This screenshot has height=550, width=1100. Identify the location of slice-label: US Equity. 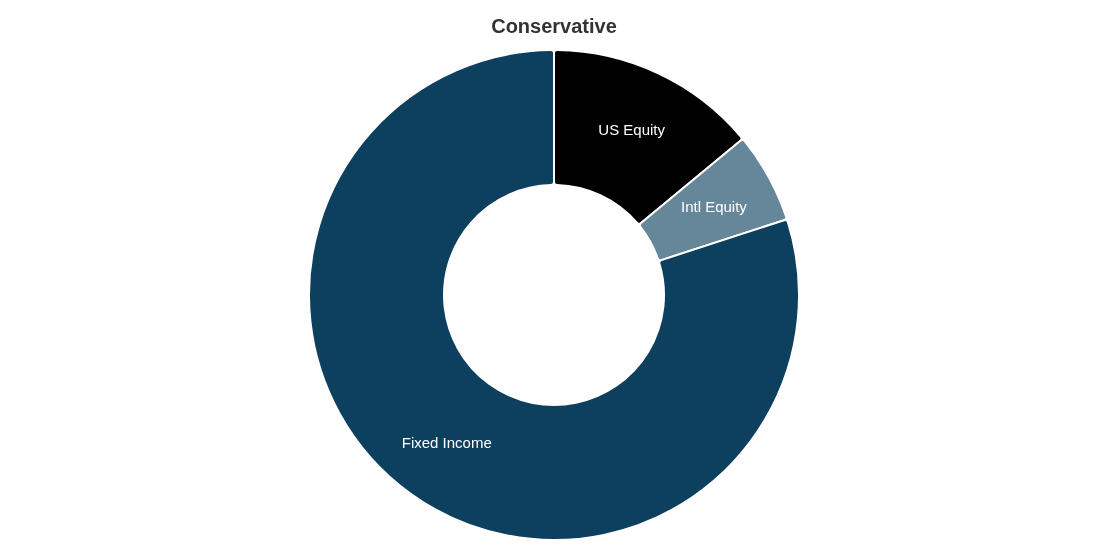
(632, 130).